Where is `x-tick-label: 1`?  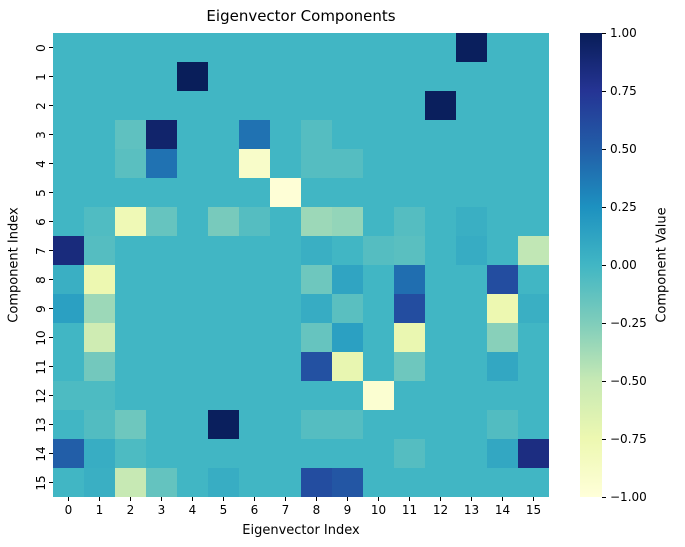 x-tick-label: 1 is located at coordinates (99, 510).